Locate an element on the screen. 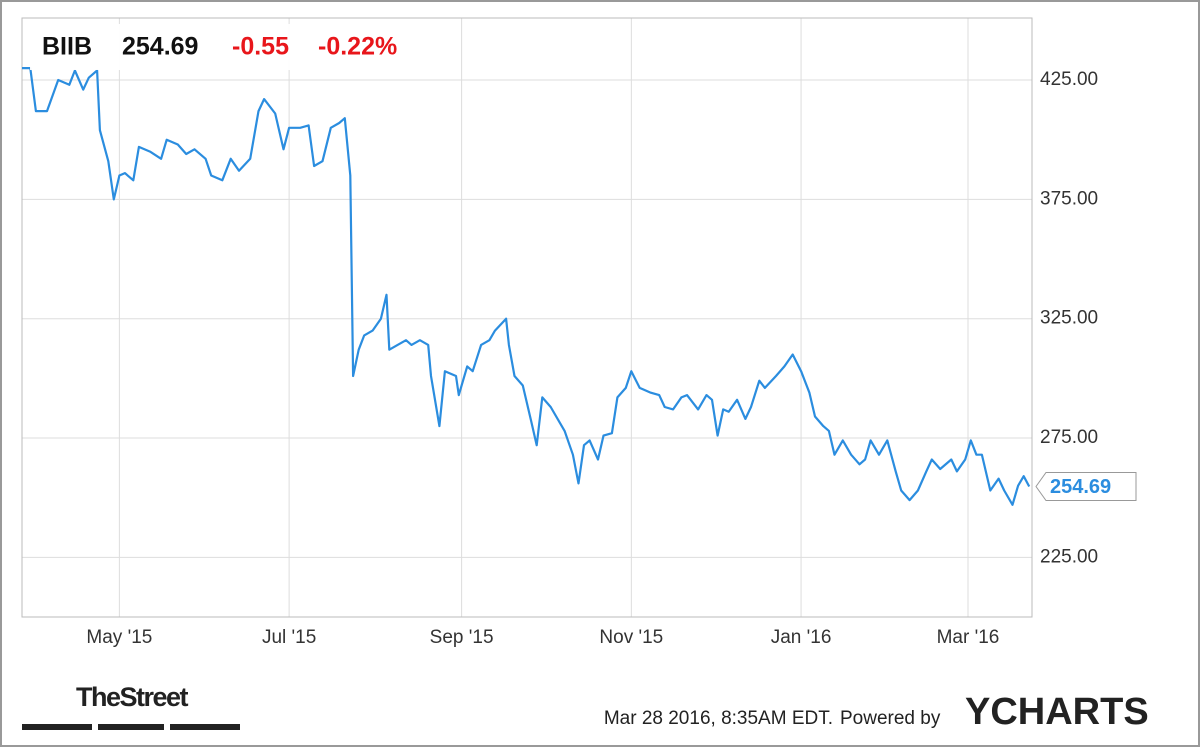 This screenshot has width=1200, height=747. last-value-tag is located at coordinates (1086, 486).